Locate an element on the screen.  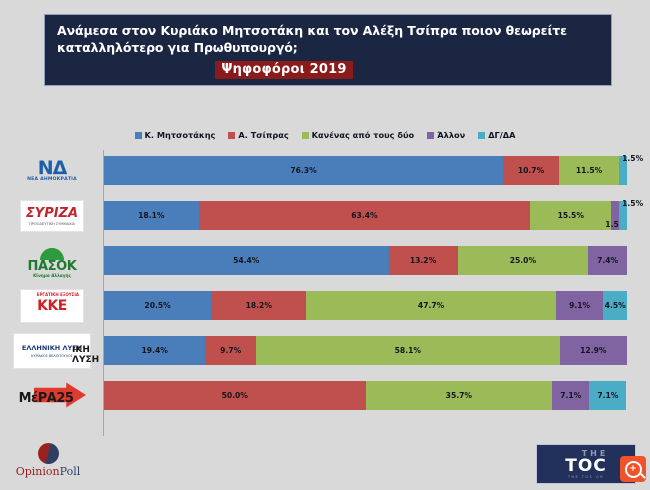
bar-segment: 76.3% is located at coordinates (304, 170).